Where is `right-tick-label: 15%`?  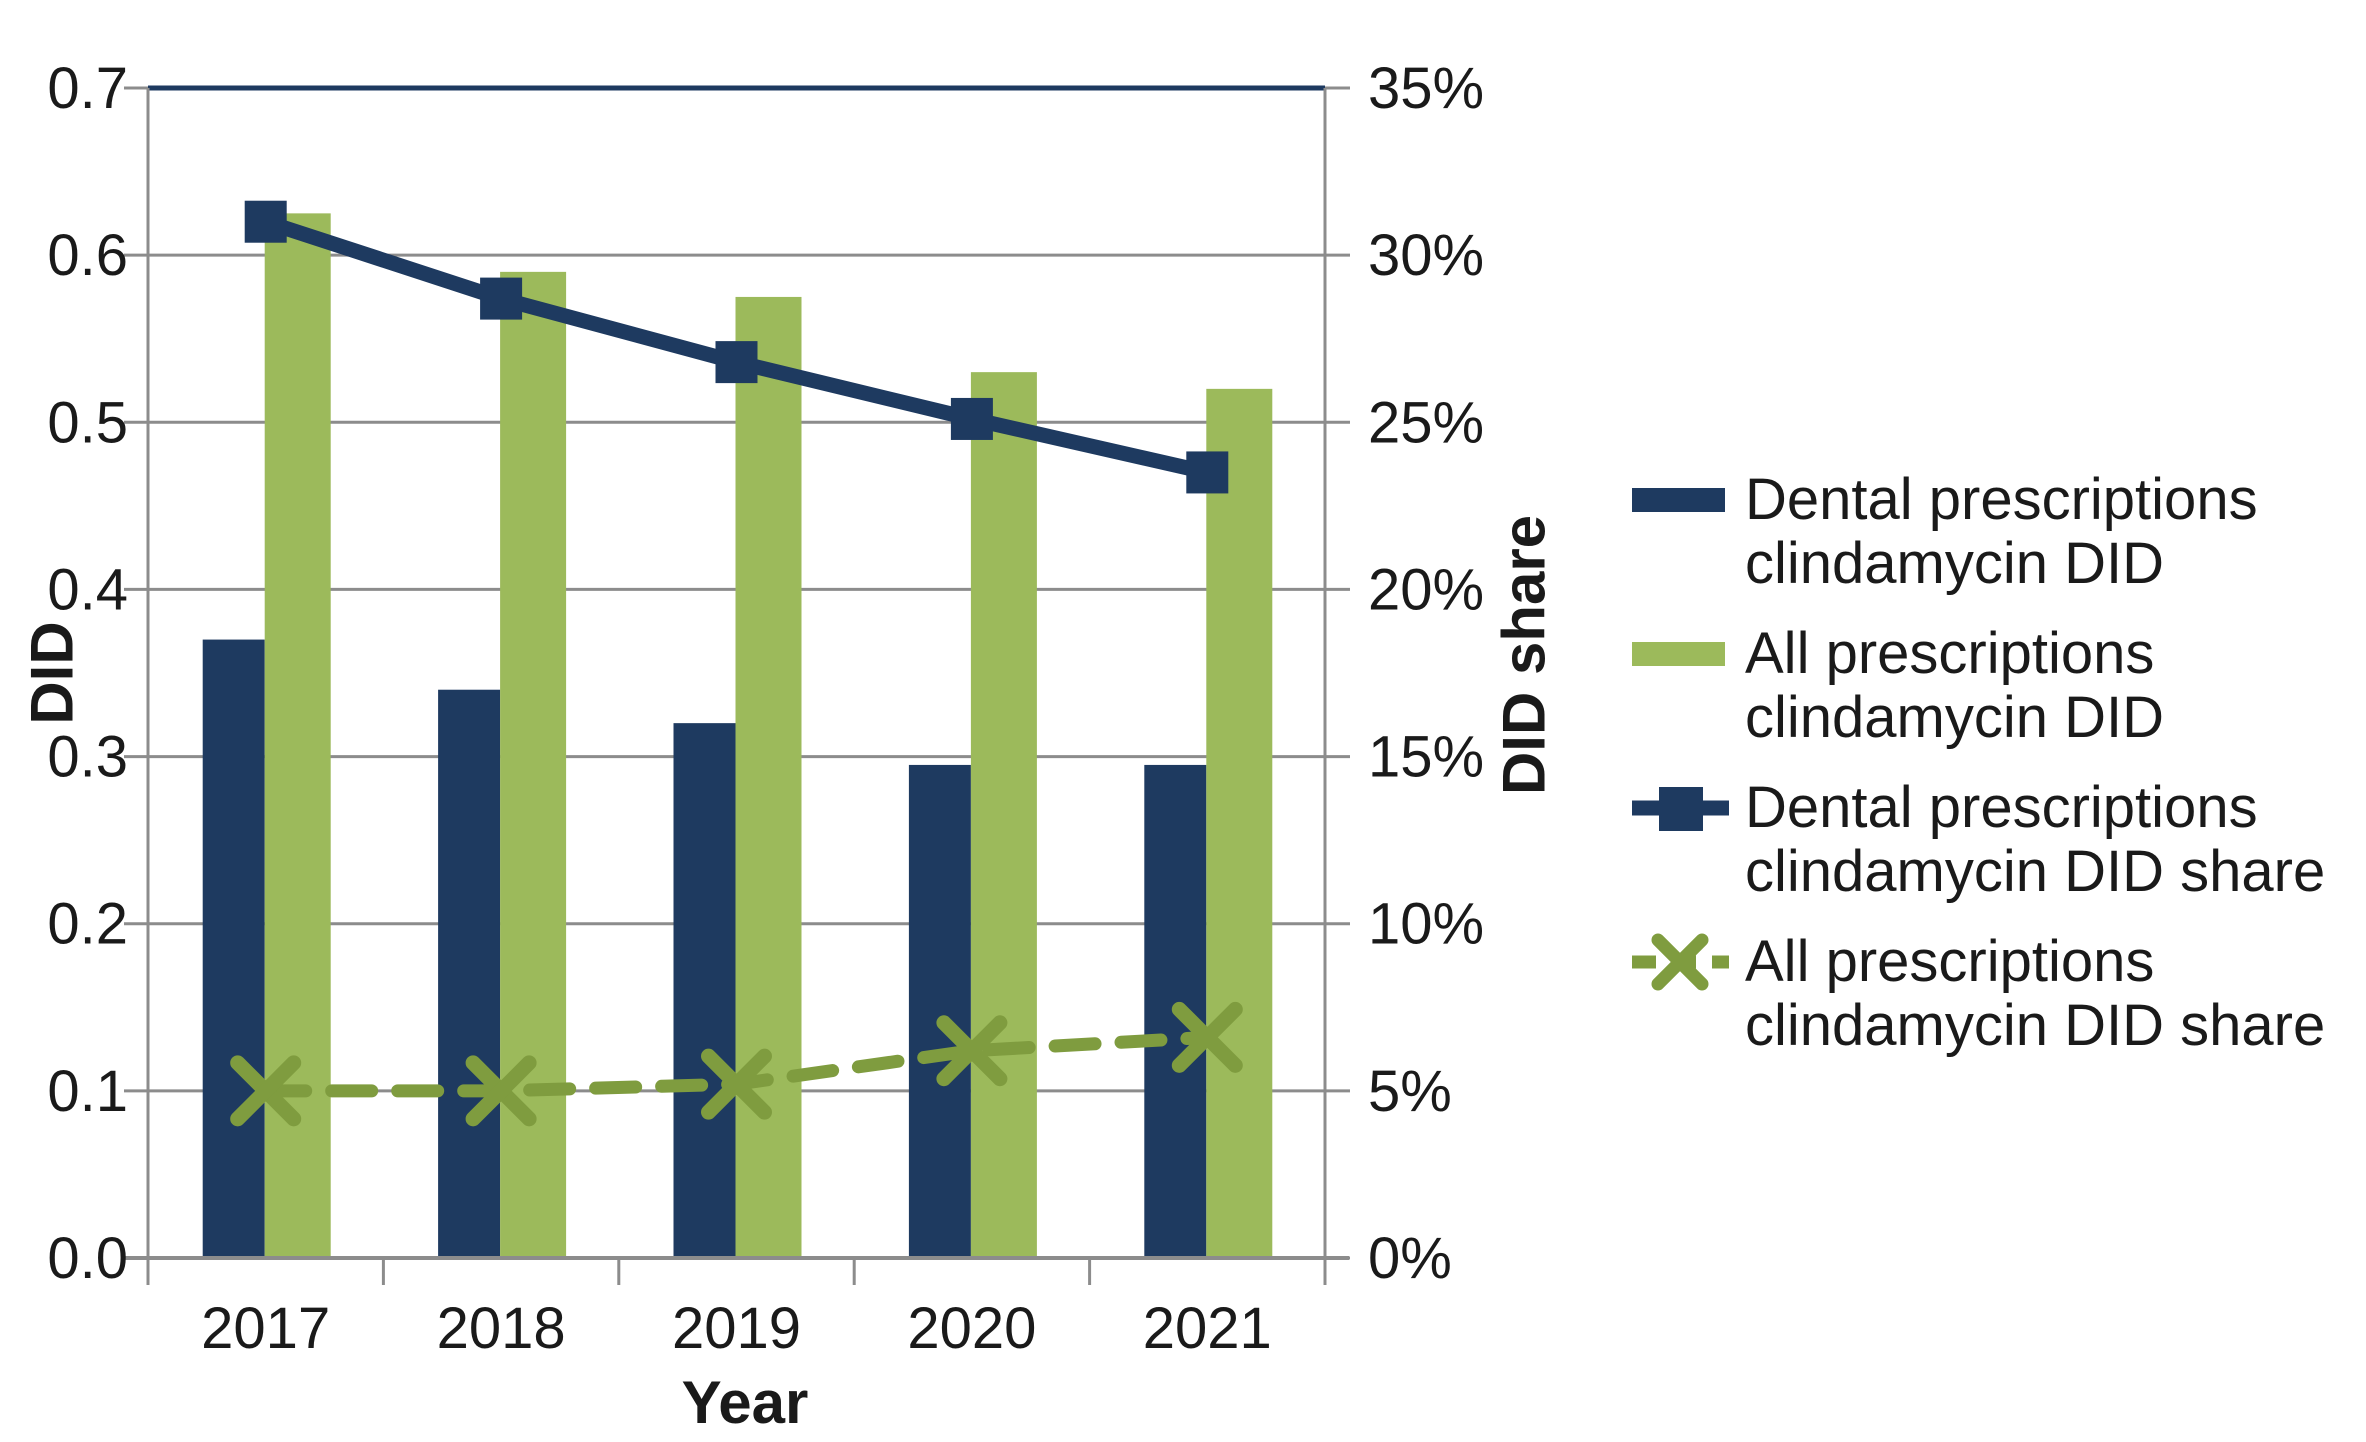 right-tick-label: 15% is located at coordinates (1426, 757).